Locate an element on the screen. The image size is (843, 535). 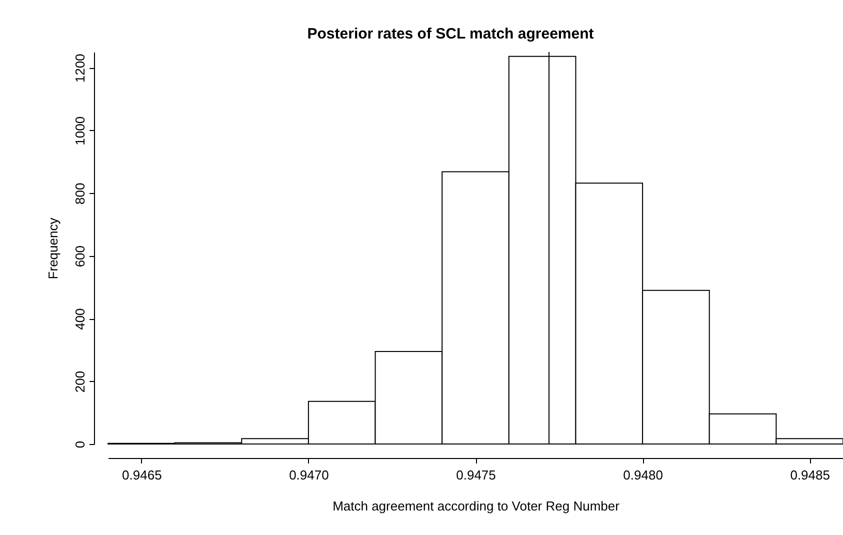
y-axis-title: Frequency is located at coordinates (53, 248).